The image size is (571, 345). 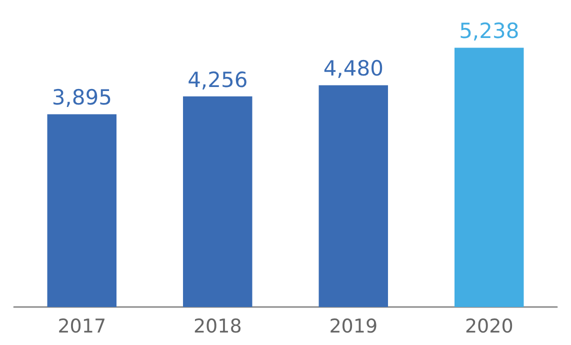 I want to click on x-tick-label: 2017, so click(x=82, y=327).